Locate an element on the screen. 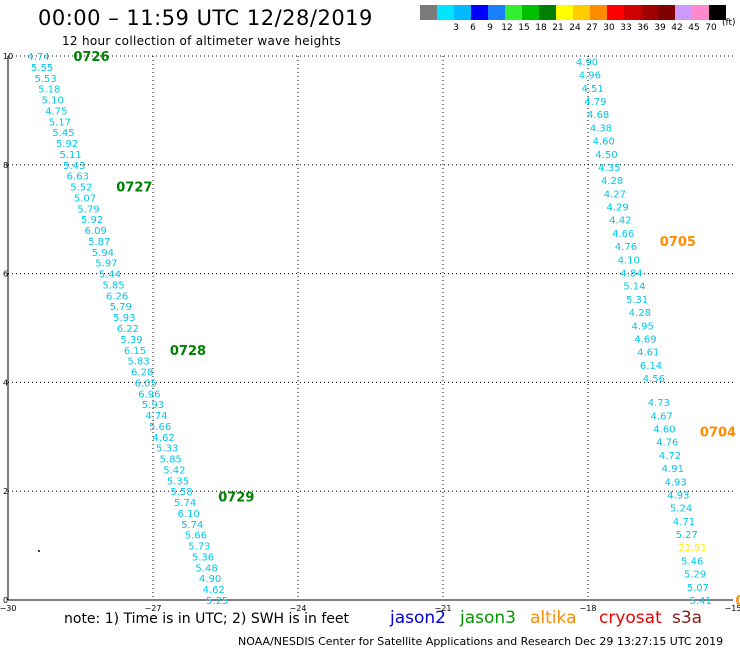  data-point-label: 4.56 is located at coordinates (654, 379).